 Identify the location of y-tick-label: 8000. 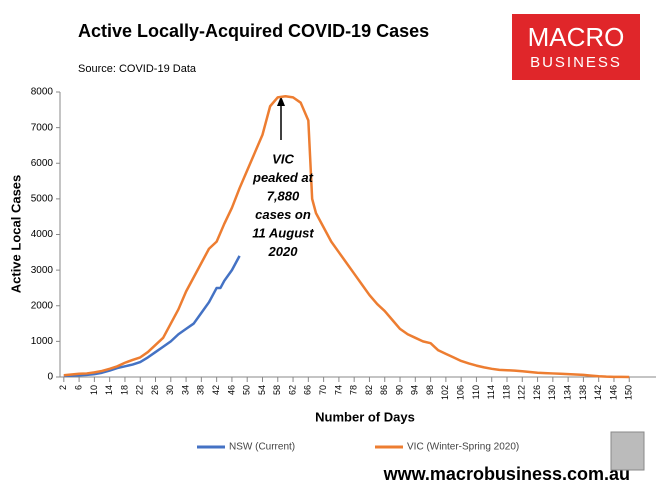
(42, 92).